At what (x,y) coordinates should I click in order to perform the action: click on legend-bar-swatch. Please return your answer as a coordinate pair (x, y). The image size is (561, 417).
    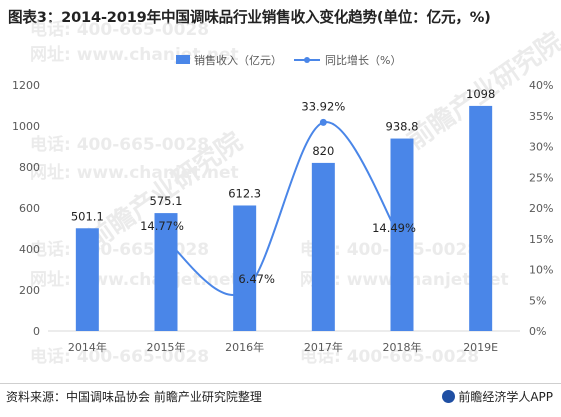
    Looking at the image, I should click on (183, 59).